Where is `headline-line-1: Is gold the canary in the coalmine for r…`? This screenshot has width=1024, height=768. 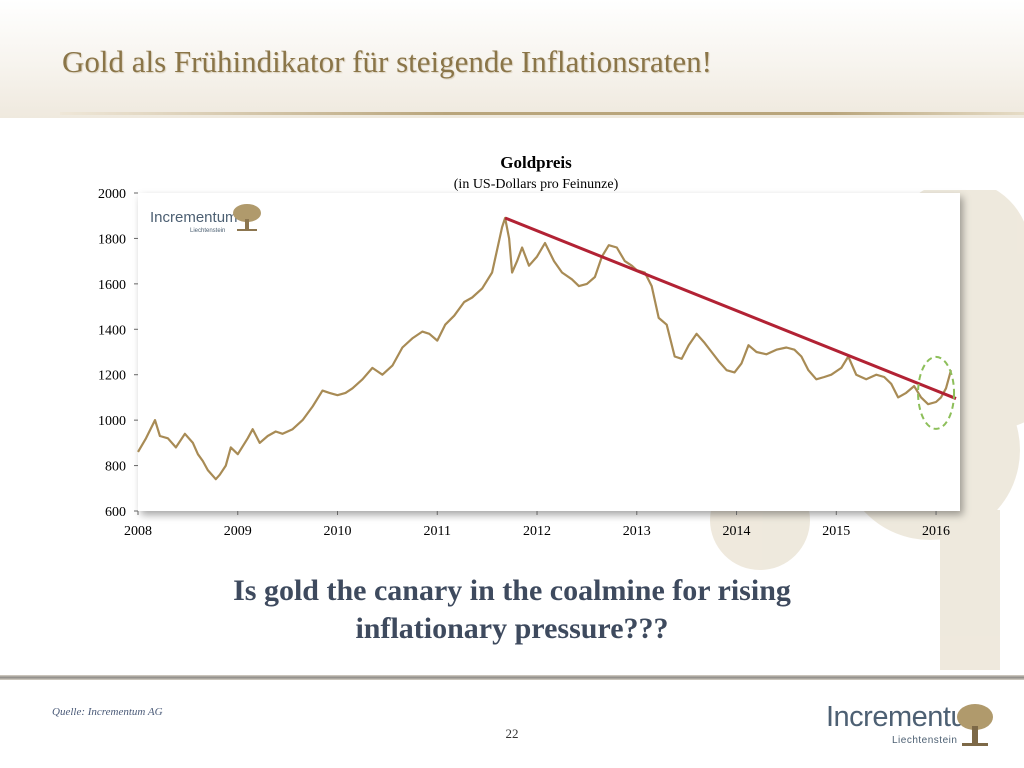
headline-line-1: Is gold the canary in the coalmine for r… is located at coordinates (512, 590).